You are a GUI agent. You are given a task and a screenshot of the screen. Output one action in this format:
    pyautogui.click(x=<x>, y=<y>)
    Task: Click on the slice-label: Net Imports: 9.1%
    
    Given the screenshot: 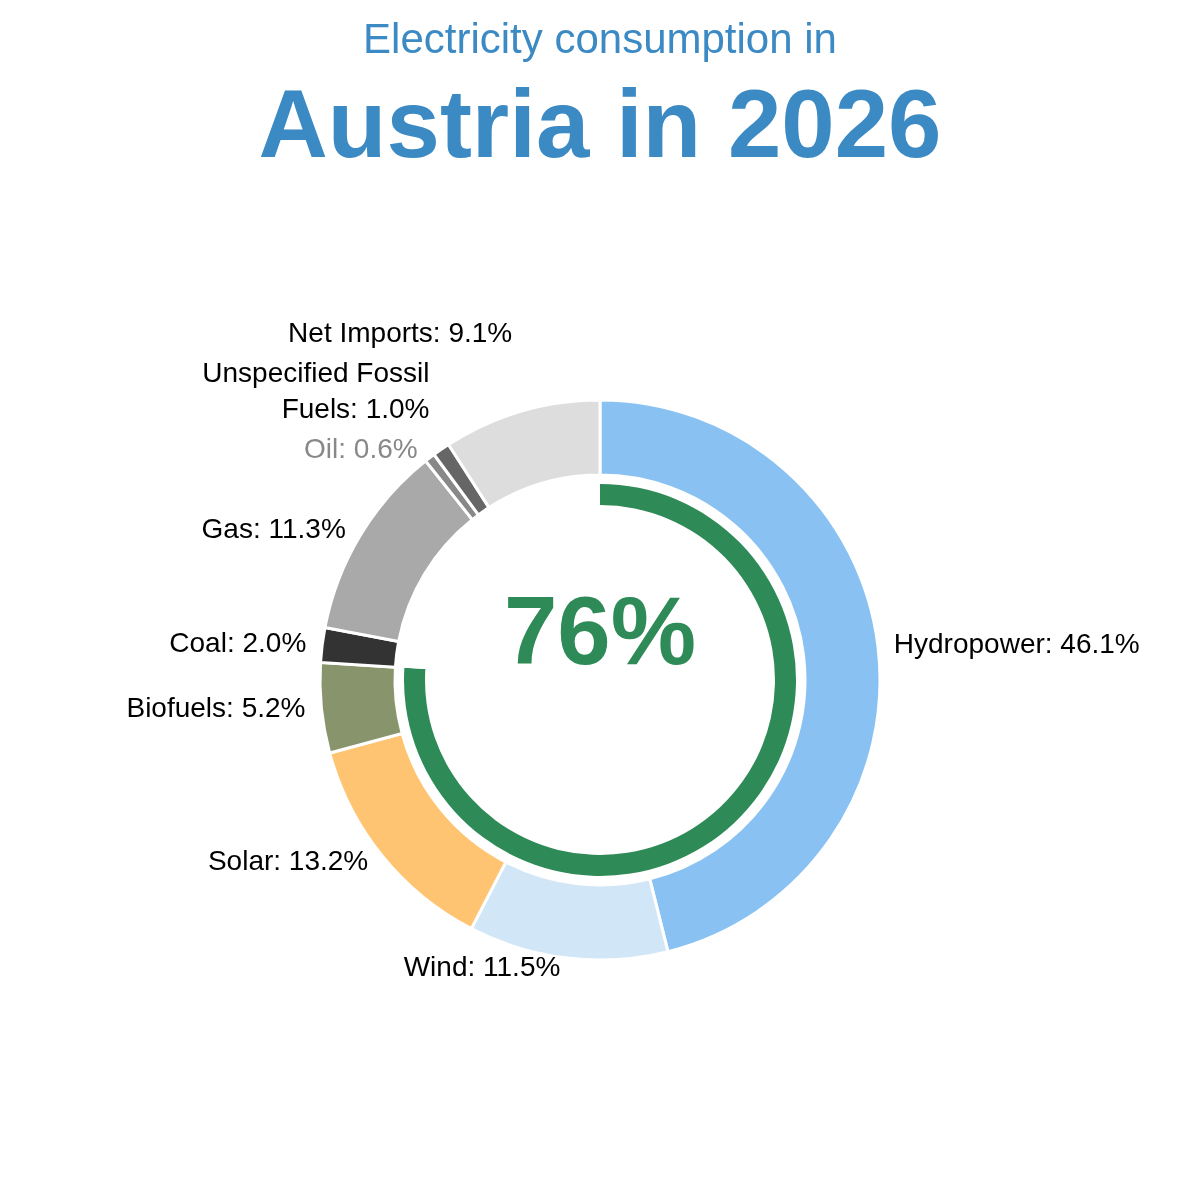 What is the action you would take?
    pyautogui.click(x=400, y=332)
    